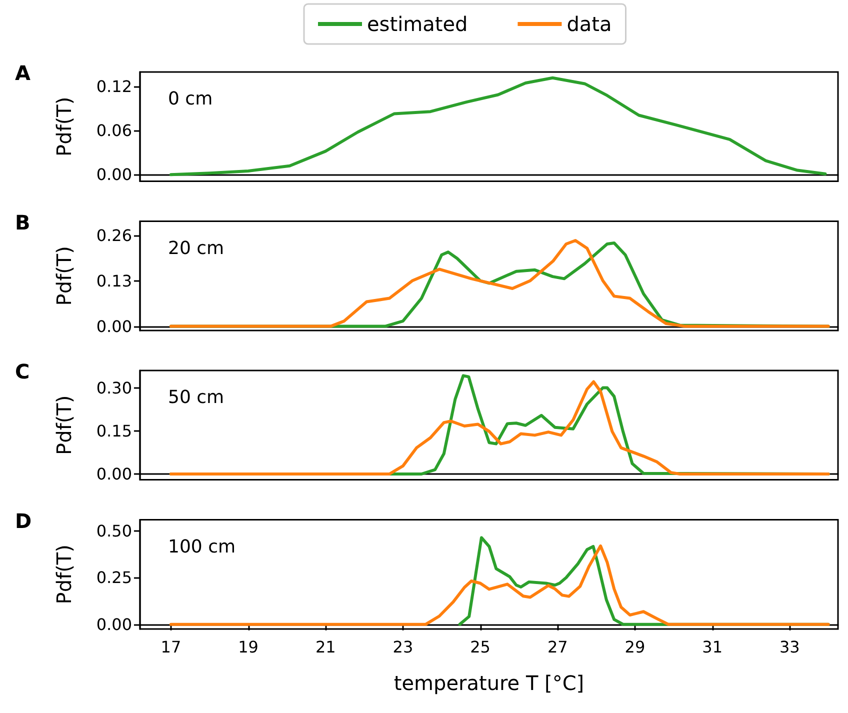 Image resolution: width=848 pixels, height=713 pixels. I want to click on x-tick-label: 33, so click(789, 647).